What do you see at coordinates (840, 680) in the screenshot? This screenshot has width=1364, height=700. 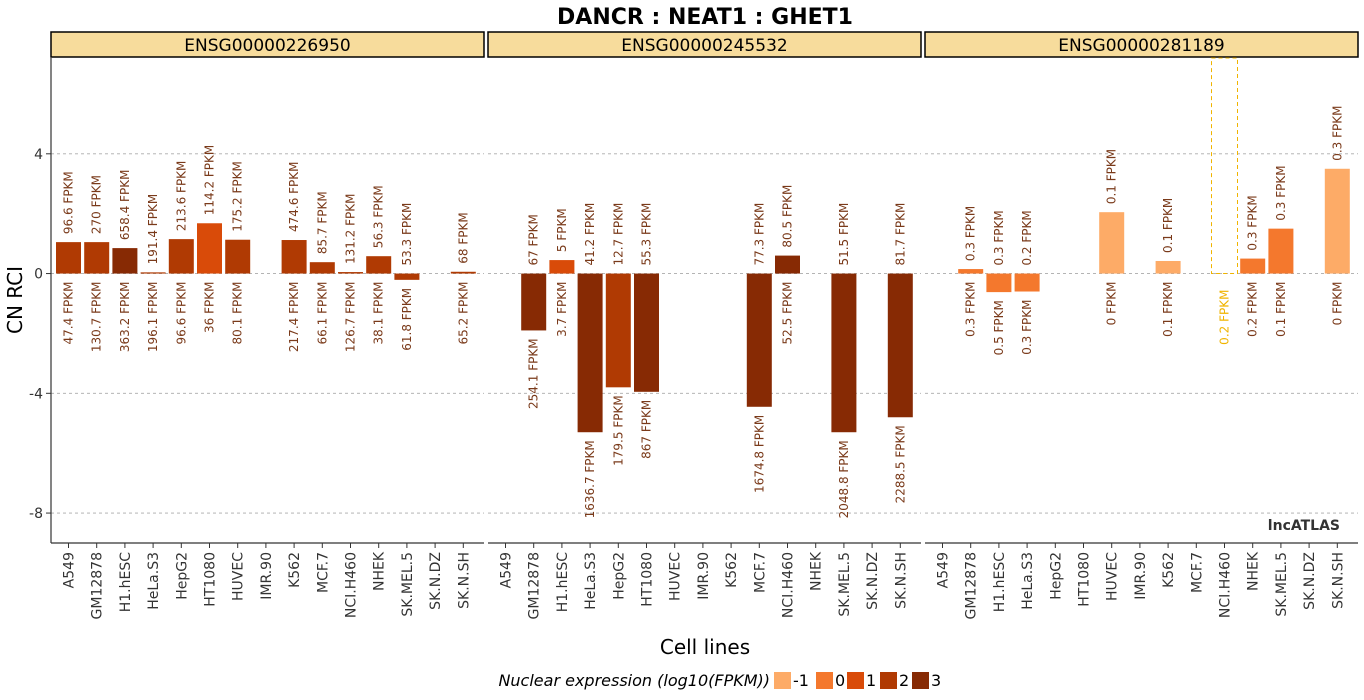 I see `legend-label: 0` at bounding box center [840, 680].